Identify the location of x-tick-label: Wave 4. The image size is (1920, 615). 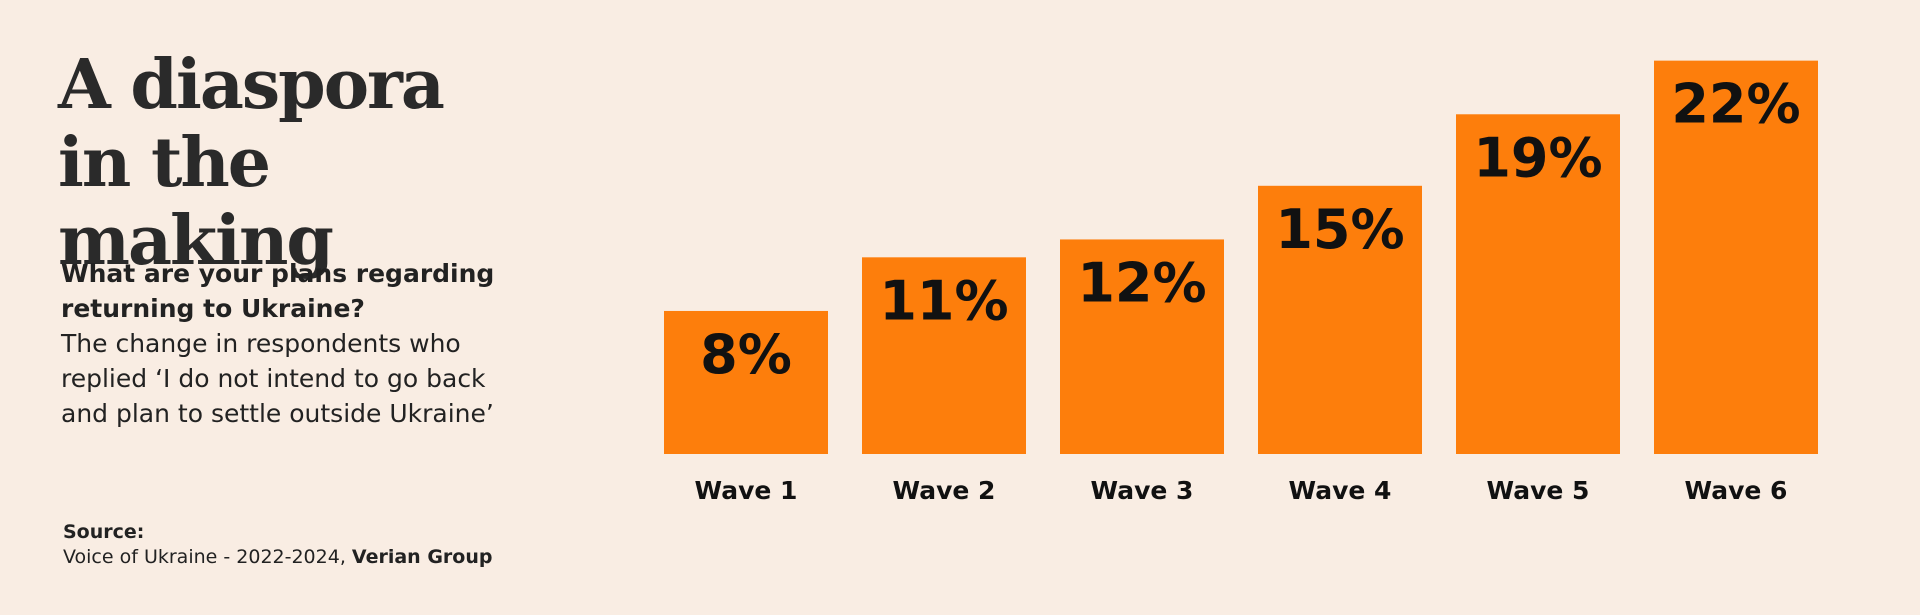
(1340, 490).